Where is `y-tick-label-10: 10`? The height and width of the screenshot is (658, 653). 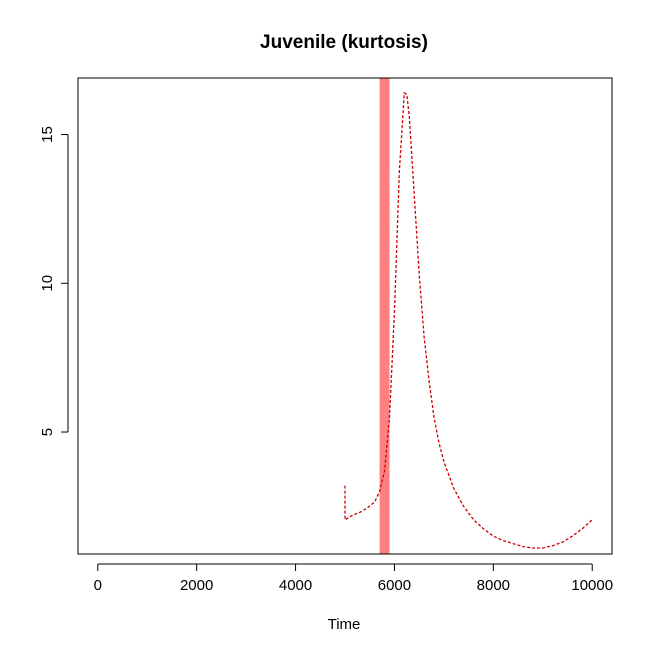 y-tick-label-10: 10 is located at coordinates (47, 283).